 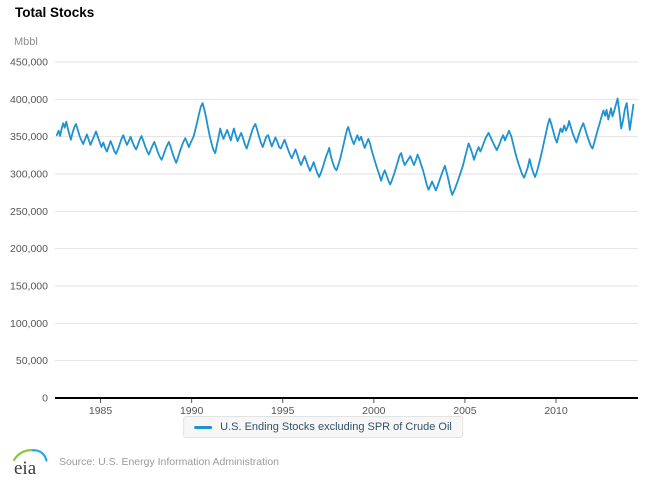 What do you see at coordinates (45, 399) in the screenshot?
I see `y-axis-label: 0` at bounding box center [45, 399].